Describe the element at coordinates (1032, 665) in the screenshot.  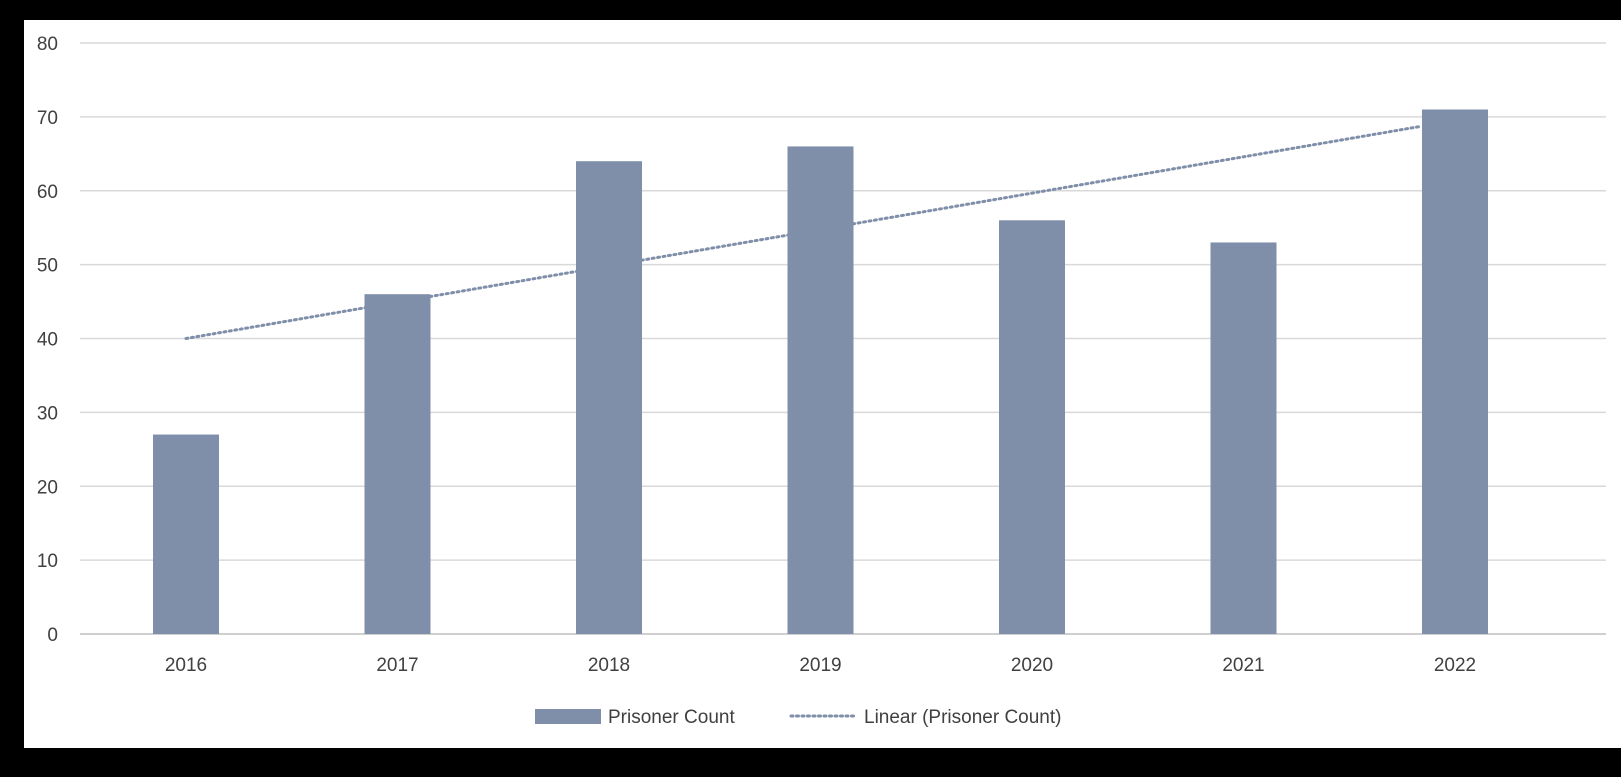
I see `x-tick-label: 2020` at that location.